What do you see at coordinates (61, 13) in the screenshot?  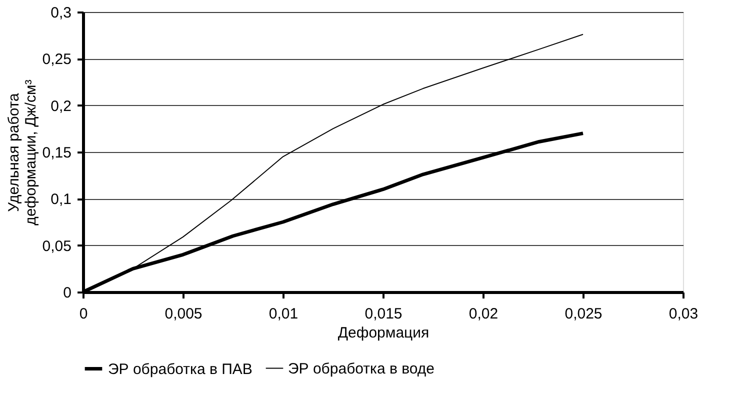 I see `y-tick-label: 0,3` at bounding box center [61, 13].